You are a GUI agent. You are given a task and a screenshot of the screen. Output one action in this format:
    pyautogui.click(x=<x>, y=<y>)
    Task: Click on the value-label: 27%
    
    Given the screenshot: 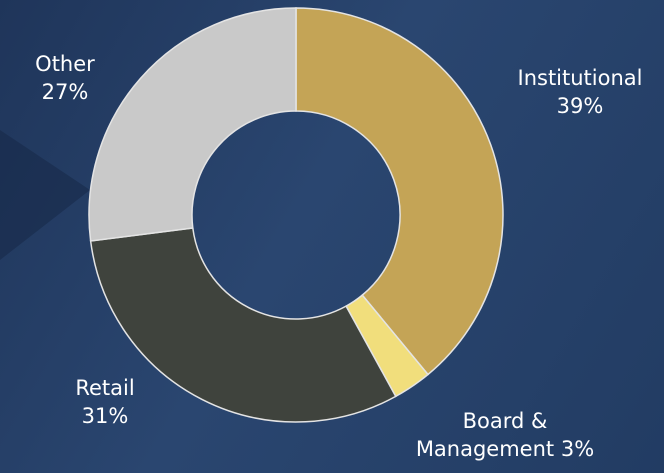 What is the action you would take?
    pyautogui.click(x=65, y=92)
    